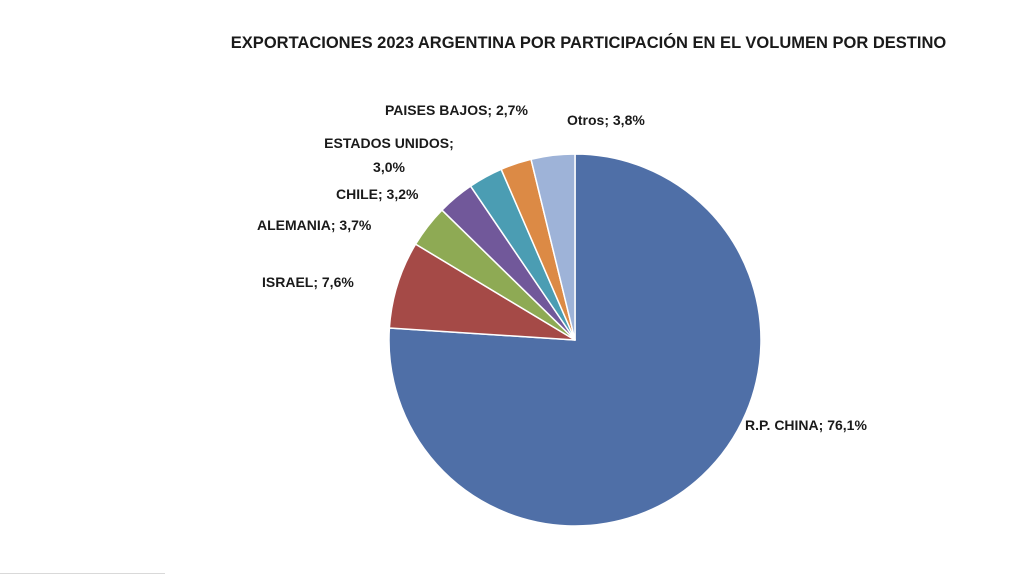 The image size is (1024, 576). Describe the element at coordinates (553, 247) in the screenshot. I see `pie-slice-otros` at that location.